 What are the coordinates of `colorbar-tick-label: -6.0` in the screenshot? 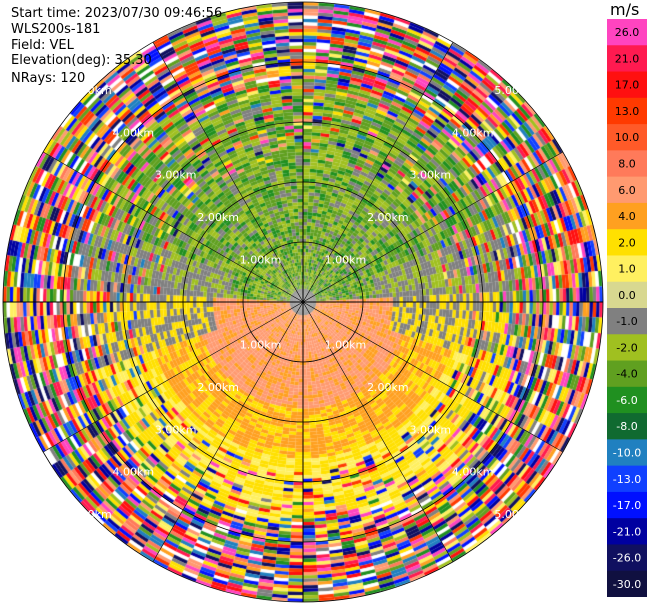 It's located at (626, 400).